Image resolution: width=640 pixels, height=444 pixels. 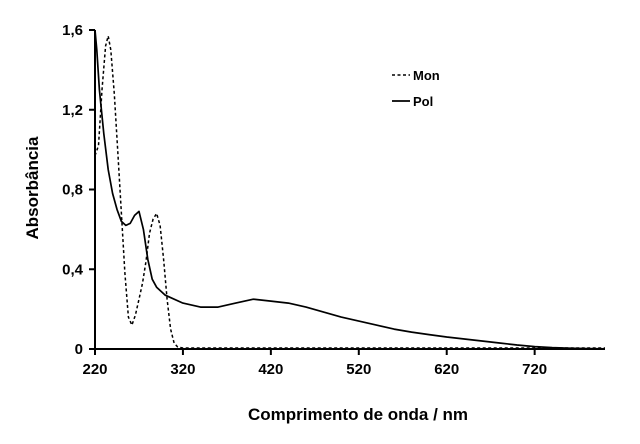 What do you see at coordinates (416, 88) in the screenshot?
I see `legend: Mon Pol` at bounding box center [416, 88].